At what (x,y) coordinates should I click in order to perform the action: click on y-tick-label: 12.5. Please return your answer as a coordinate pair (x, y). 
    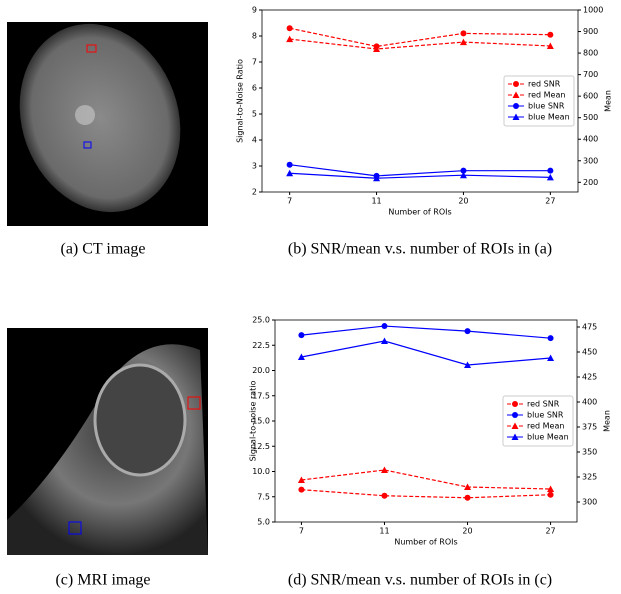
    Looking at the image, I should click on (261, 446).